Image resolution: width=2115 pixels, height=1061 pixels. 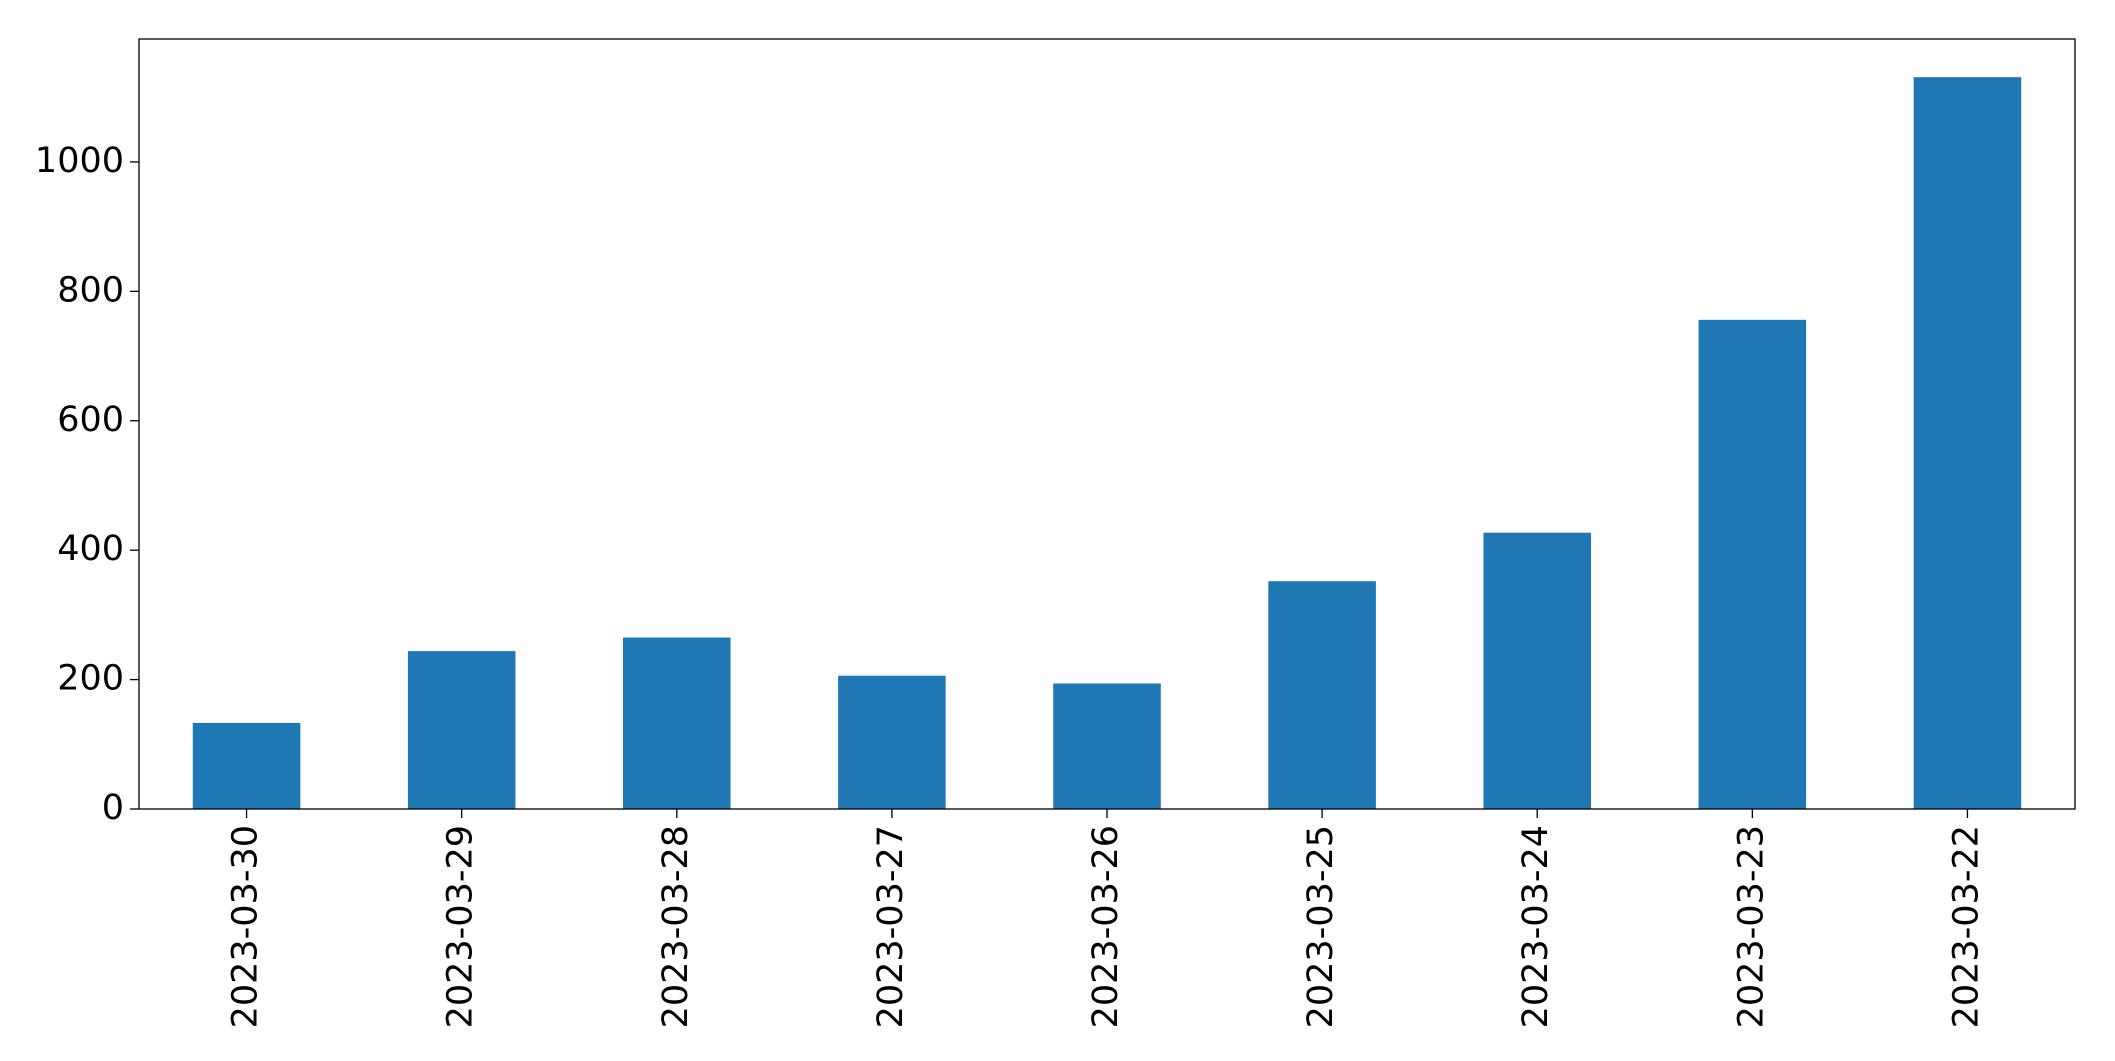 What do you see at coordinates (1536, 926) in the screenshot?
I see `x-tick-label: 2023-03-24` at bounding box center [1536, 926].